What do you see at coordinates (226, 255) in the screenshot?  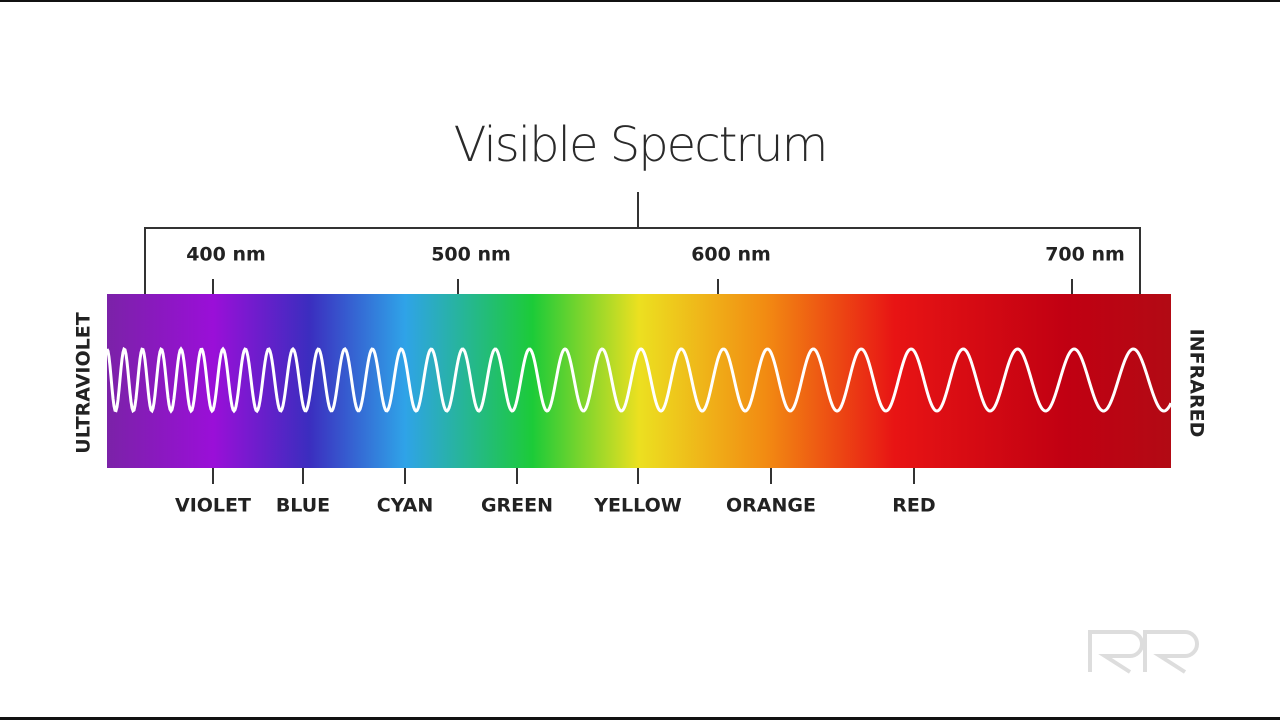 I see `wavelength-label: 400 nm` at bounding box center [226, 255].